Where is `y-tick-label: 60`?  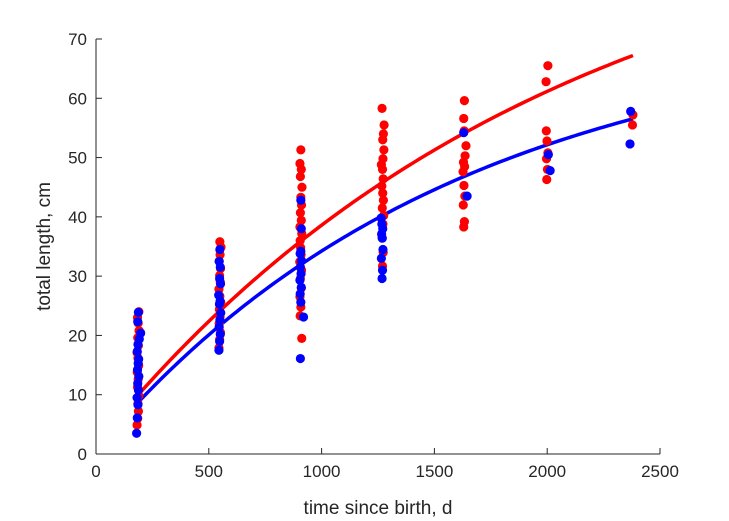 y-tick-label: 60 is located at coordinates (77, 98).